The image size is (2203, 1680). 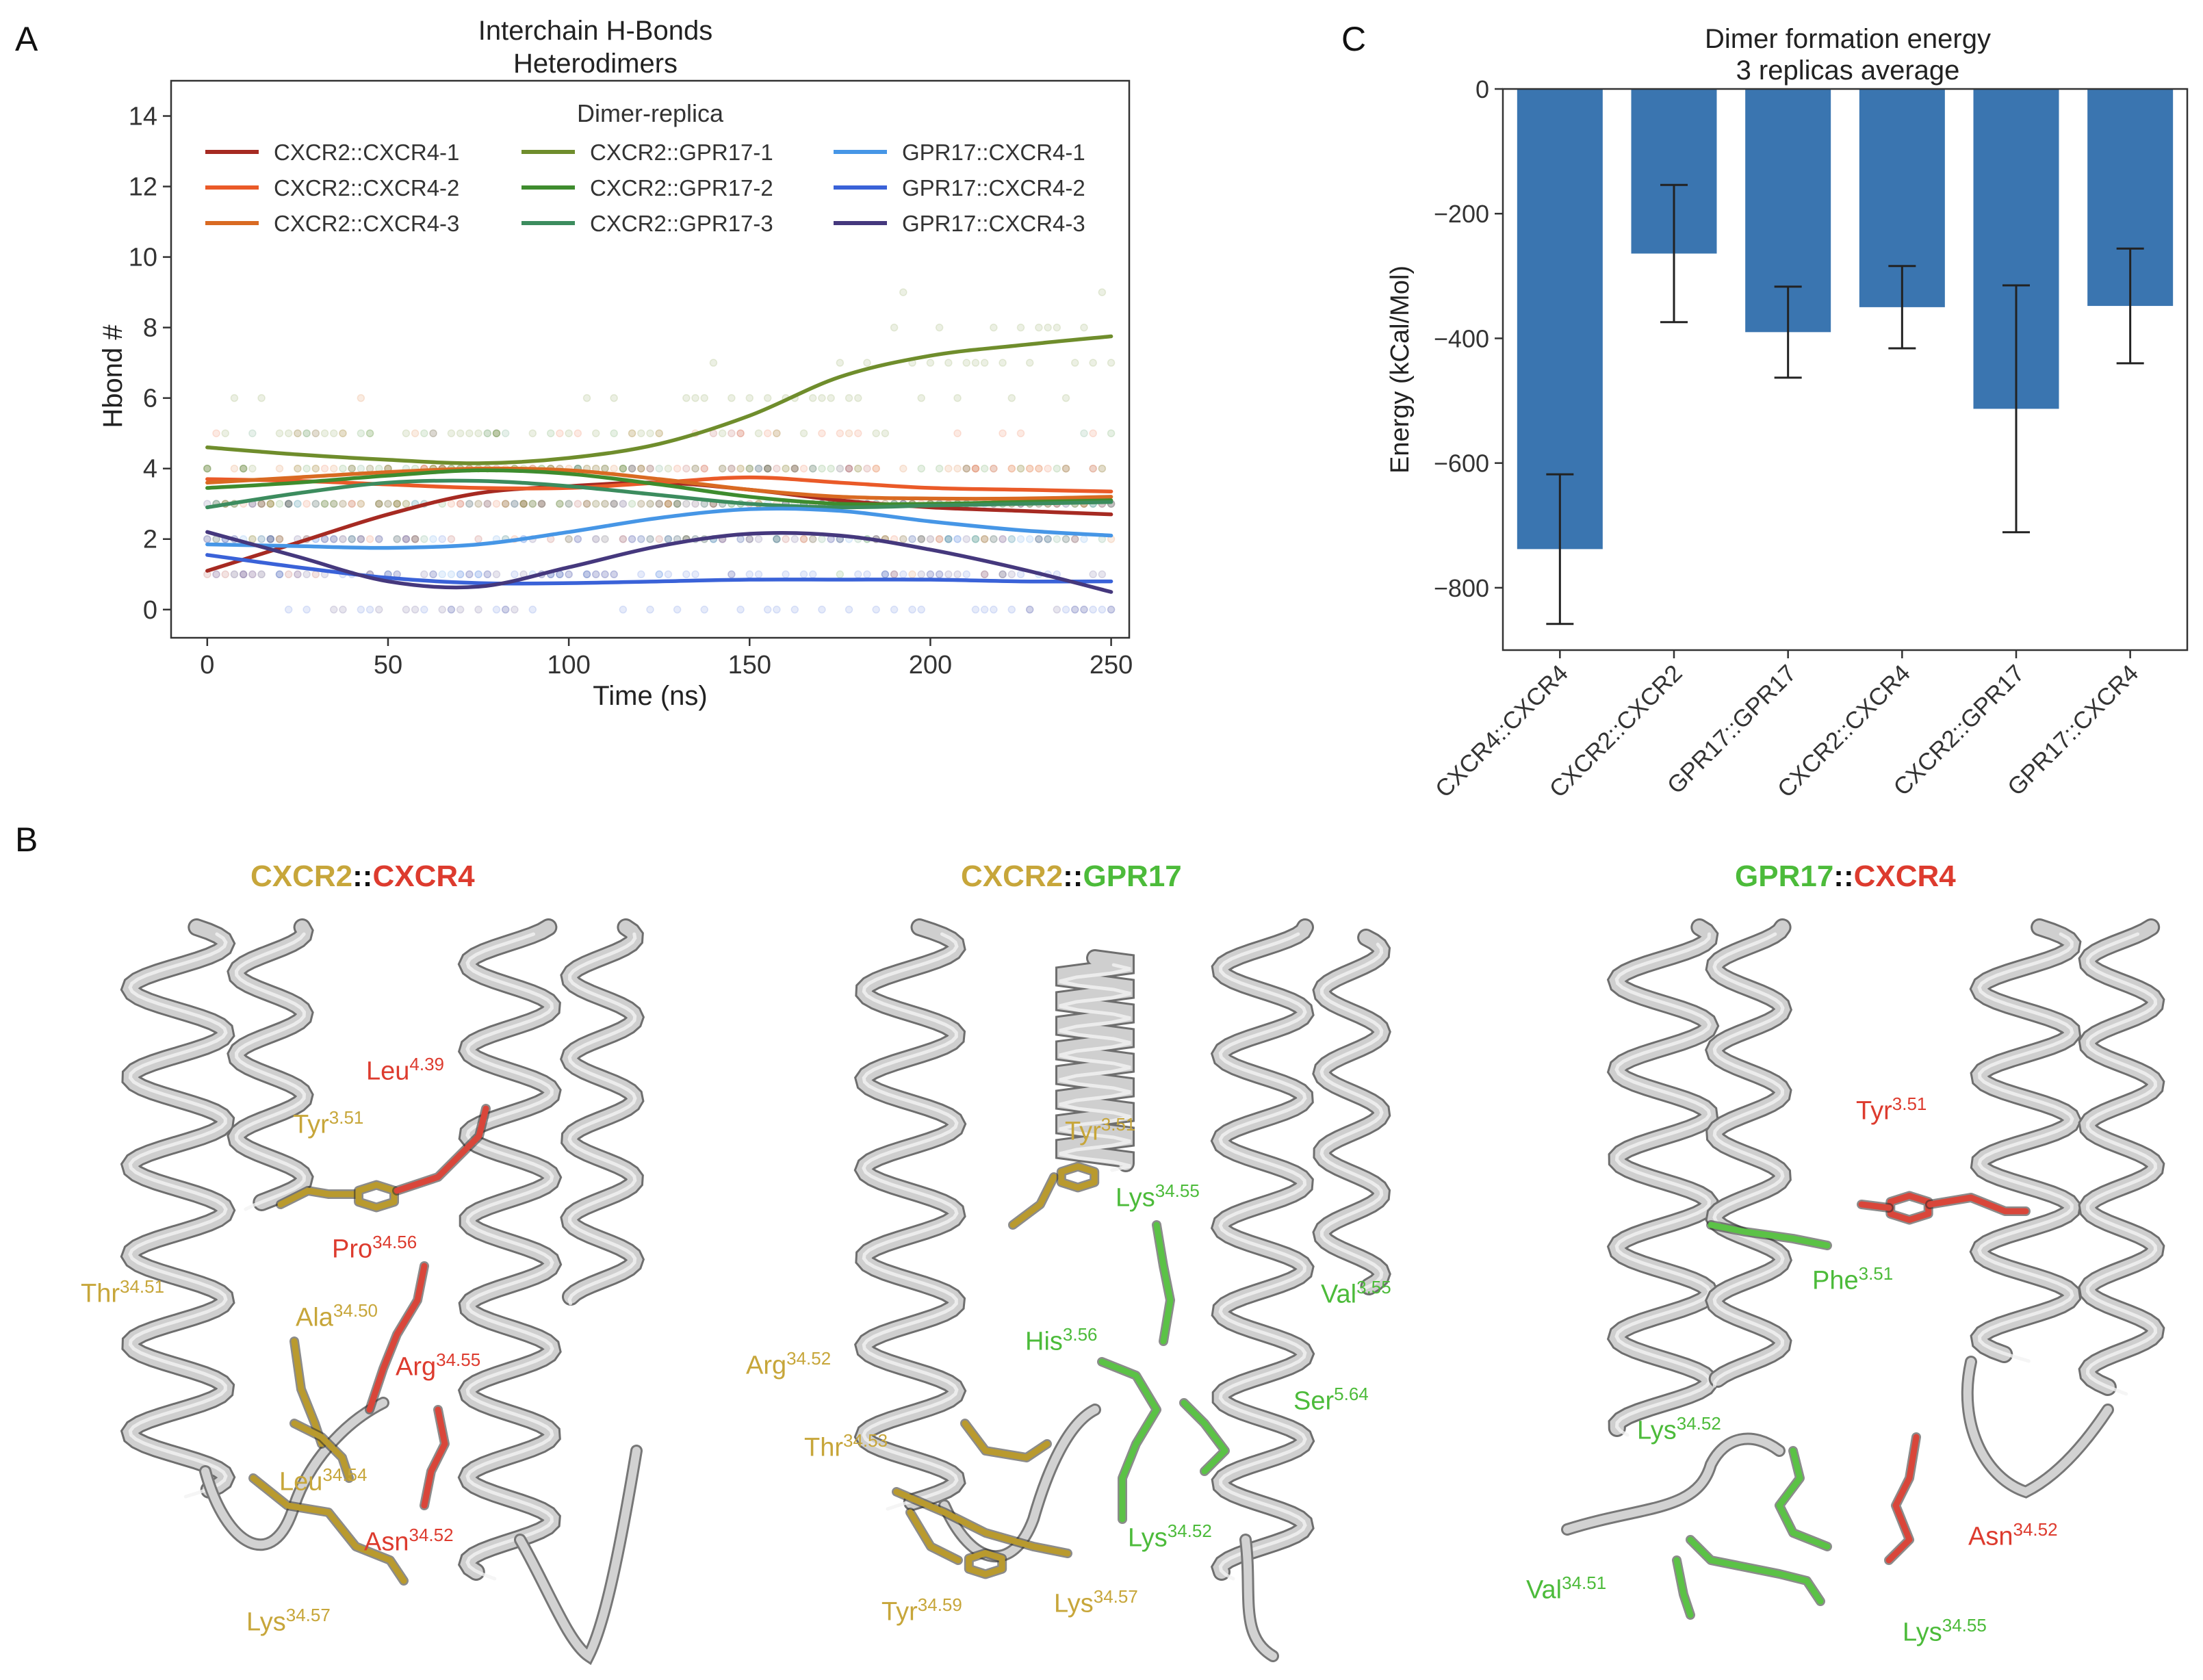 What do you see at coordinates (1848, 70) in the screenshot?
I see `chart-subtitle: 3 replicas average` at bounding box center [1848, 70].